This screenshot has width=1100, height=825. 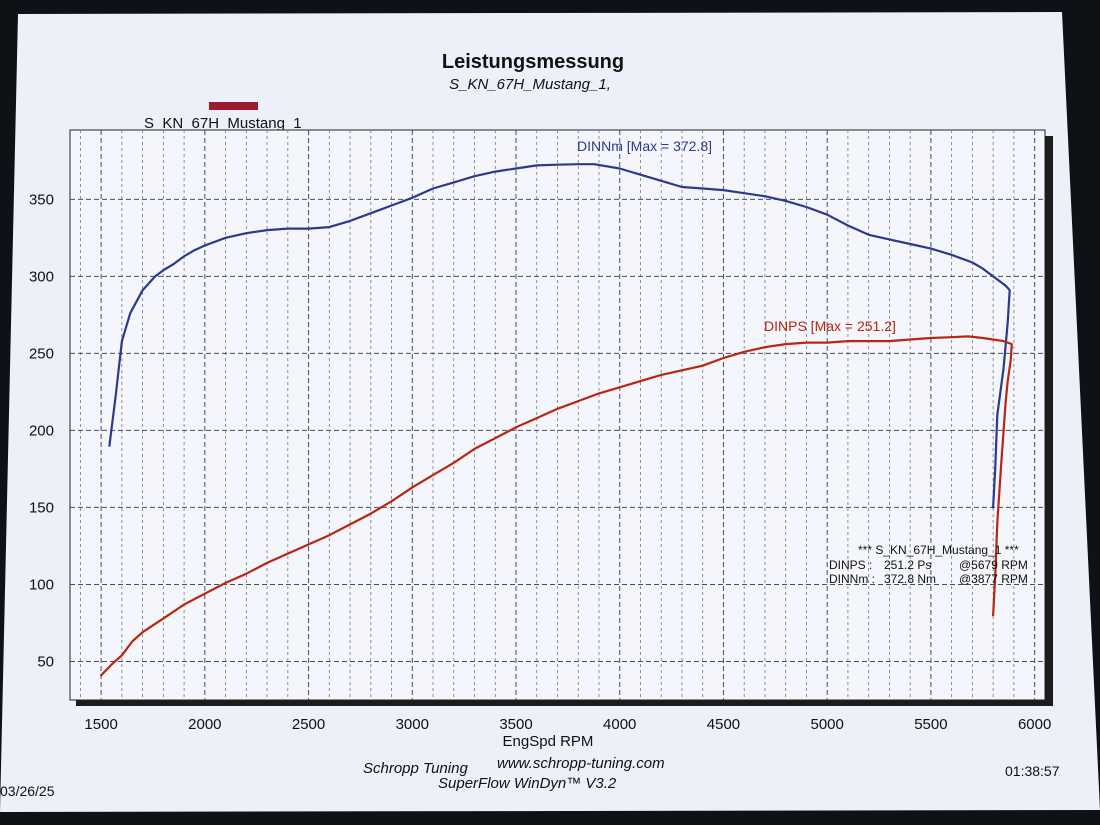 I want to click on footer-url: www.schropp-tuning.com, so click(x=581, y=763).